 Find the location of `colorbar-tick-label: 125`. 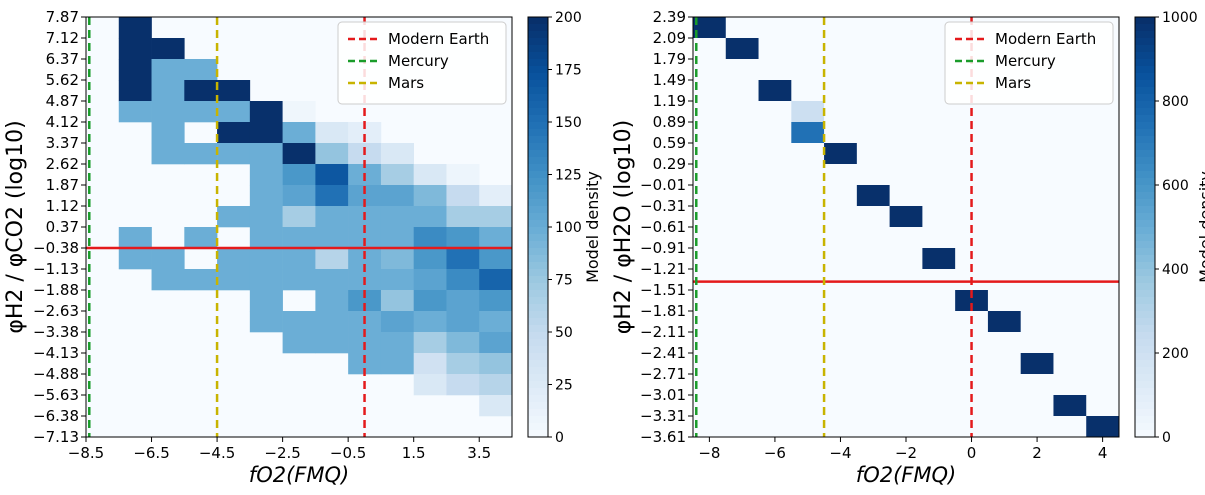

colorbar-tick-label: 125 is located at coordinates (568, 176).